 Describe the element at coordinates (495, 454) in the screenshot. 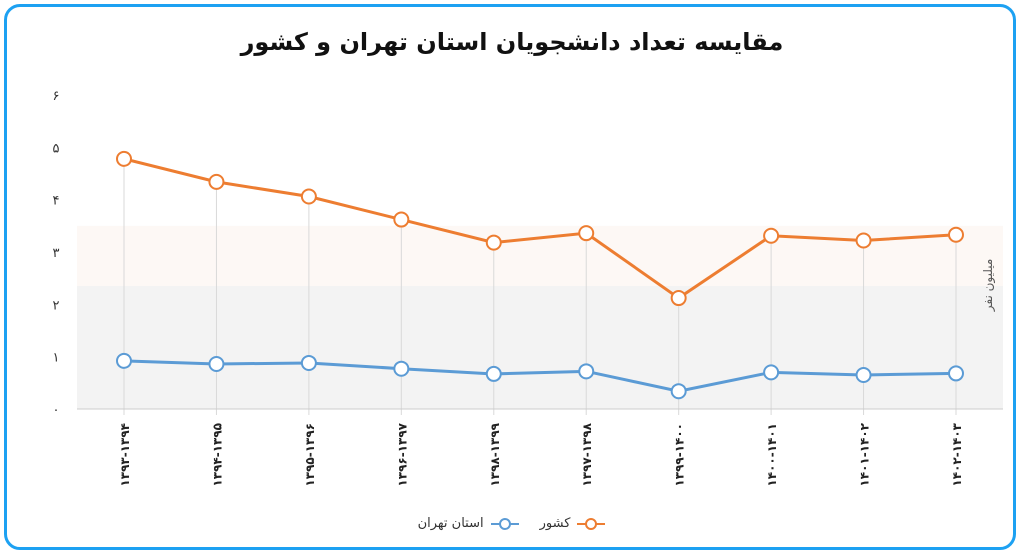

I see `x-tick-label: ۱۳۹۸-۱۳۹۹` at that location.